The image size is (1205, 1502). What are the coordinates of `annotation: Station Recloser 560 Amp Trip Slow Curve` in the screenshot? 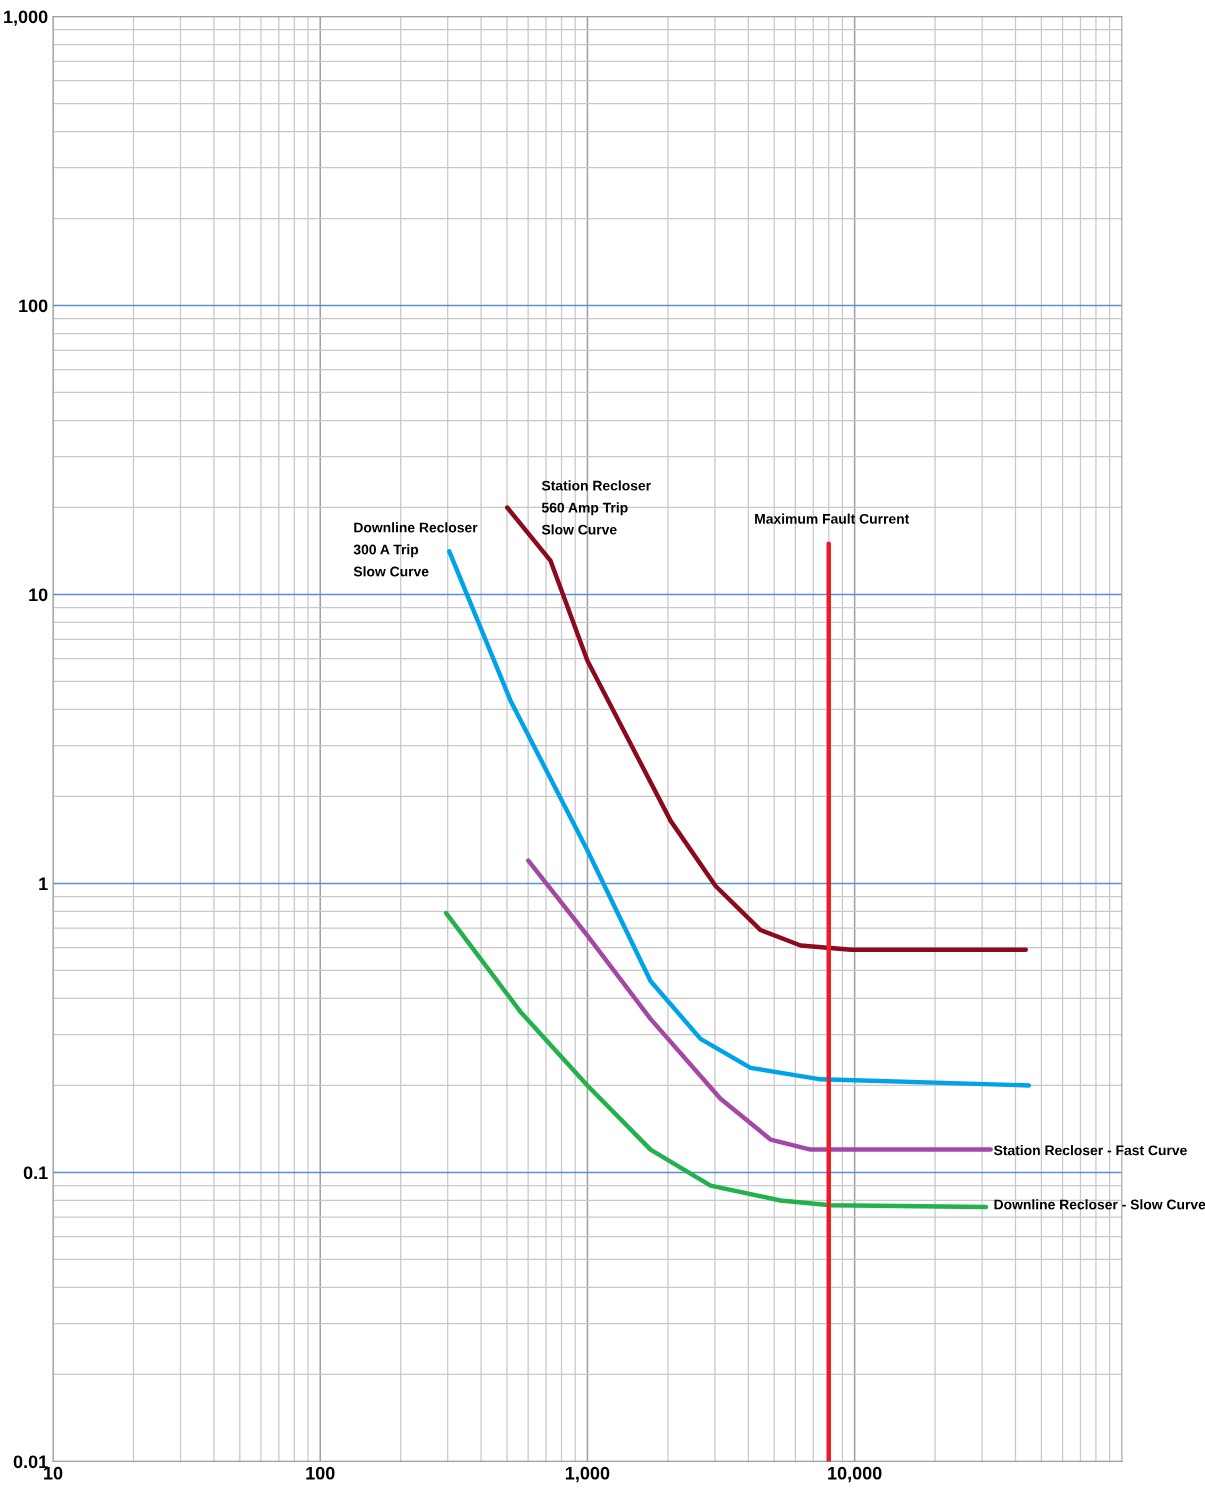 It's located at (596, 507).